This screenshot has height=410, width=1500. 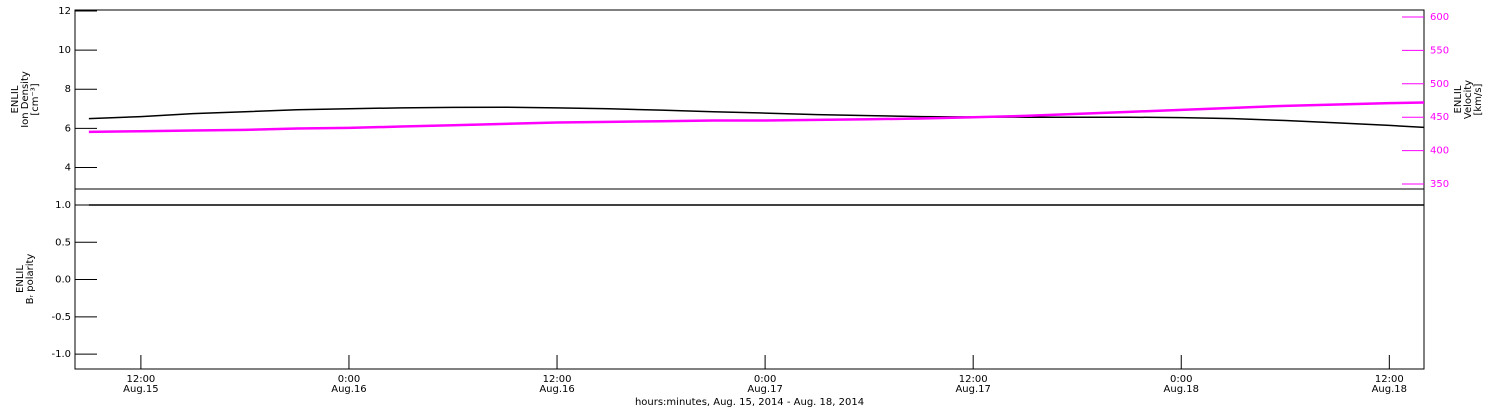 What do you see at coordinates (1458, 99) in the screenshot?
I see `y2-axis-title: ENLIL` at bounding box center [1458, 99].